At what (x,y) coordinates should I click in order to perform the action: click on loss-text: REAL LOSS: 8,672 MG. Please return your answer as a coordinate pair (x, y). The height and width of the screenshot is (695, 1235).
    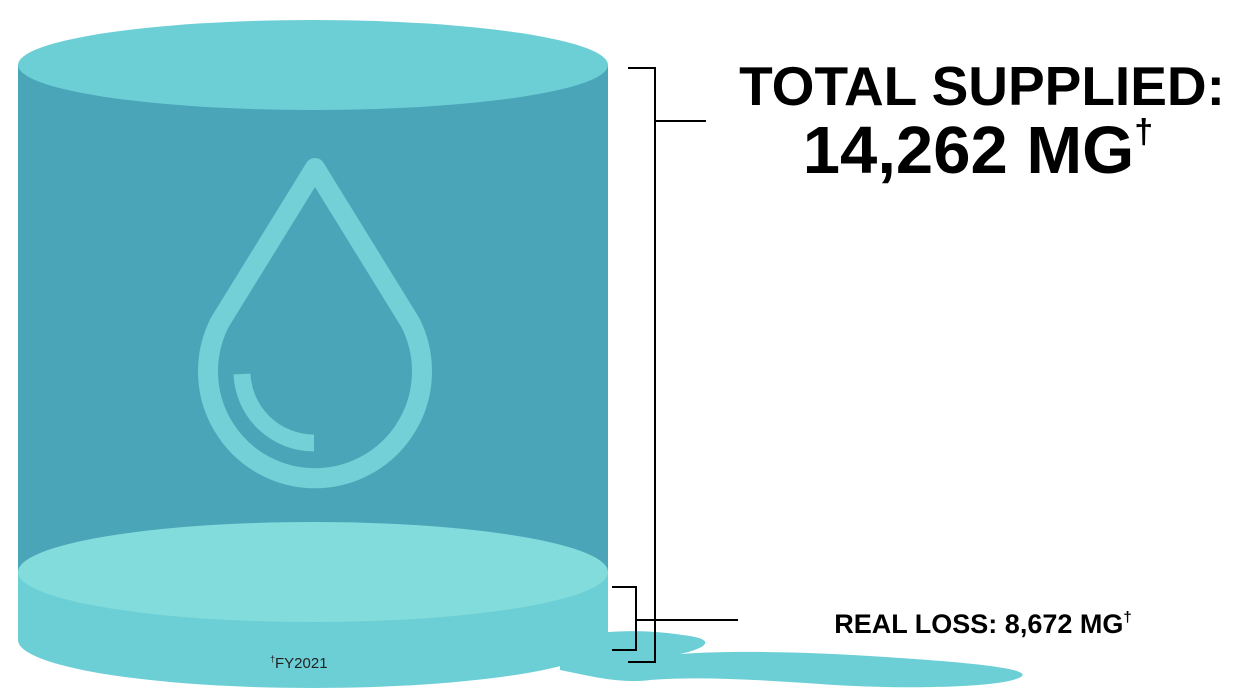
    Looking at the image, I should click on (978, 624).